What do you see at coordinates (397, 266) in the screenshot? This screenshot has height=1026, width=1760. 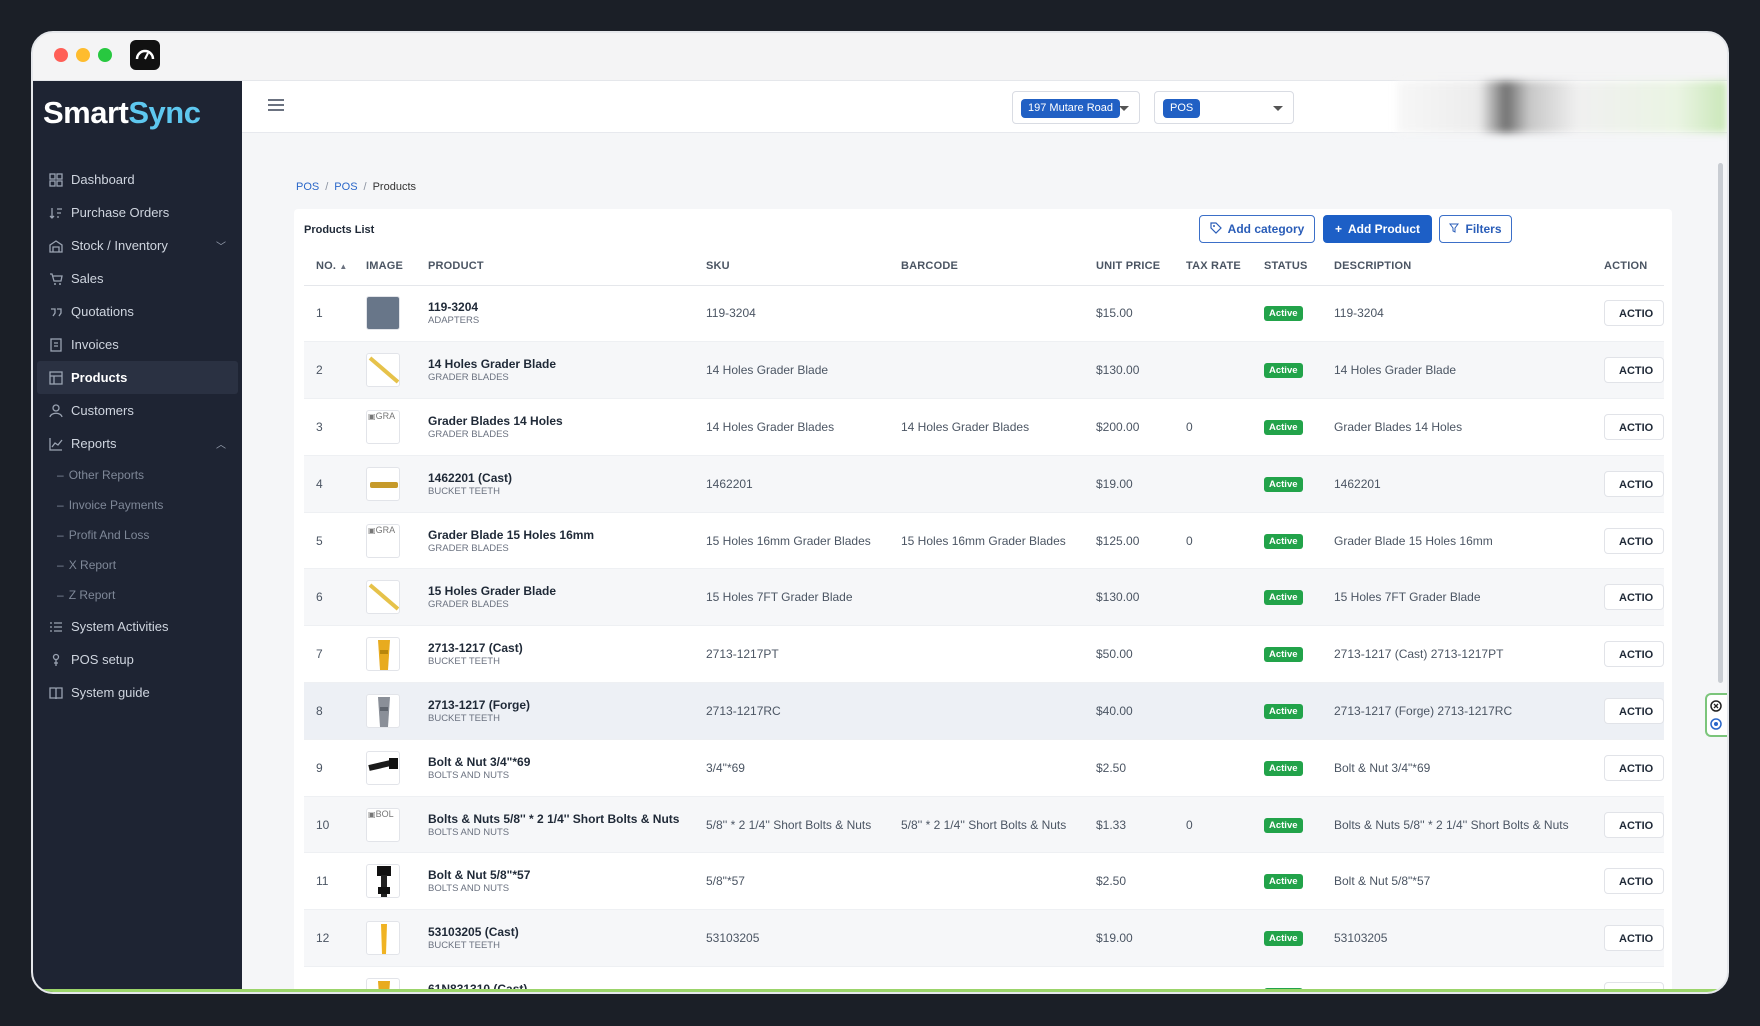 I see `column-header-image: IMAGE` at bounding box center [397, 266].